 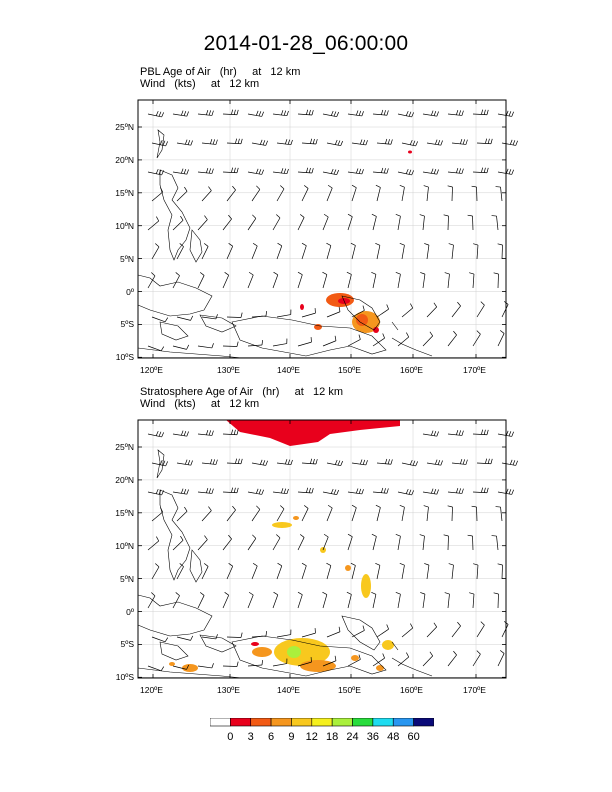 What do you see at coordinates (410, 152) in the screenshot?
I see `pbl-patch-north` at bounding box center [410, 152].